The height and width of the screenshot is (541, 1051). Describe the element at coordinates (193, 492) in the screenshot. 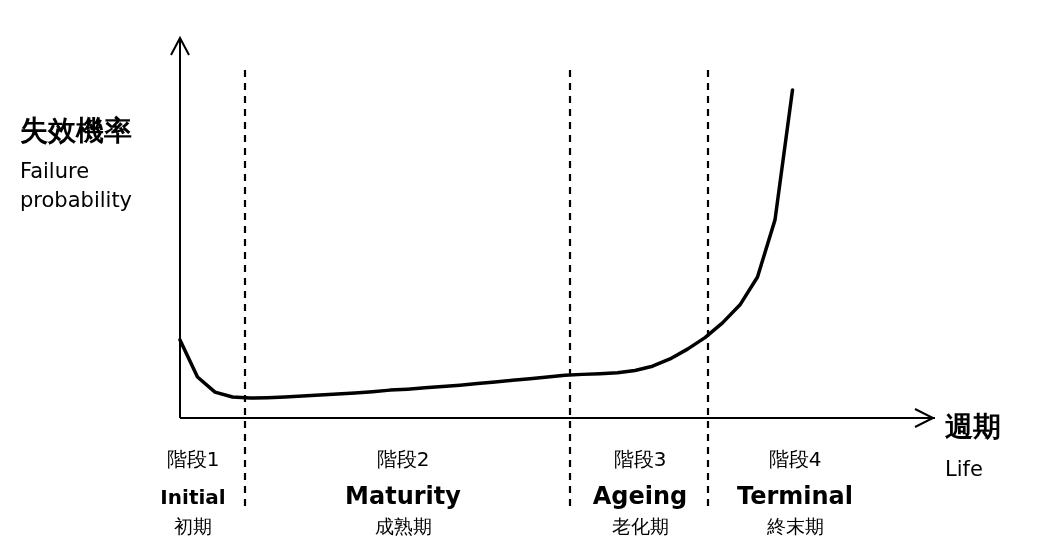

I see `text: 階段1 Initial 初期` at that location.